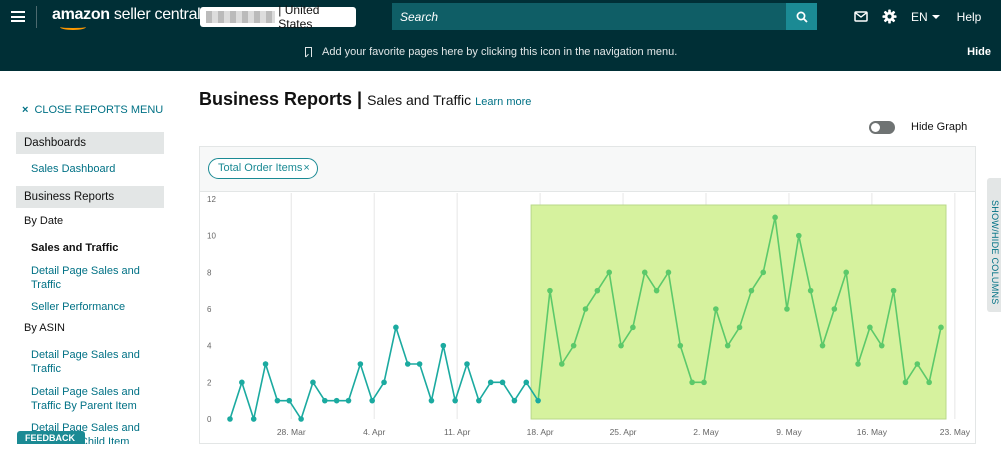 The height and width of the screenshot is (459, 1001). Describe the element at coordinates (540, 432) in the screenshot. I see `x-tick-label: 18. Apr` at that location.